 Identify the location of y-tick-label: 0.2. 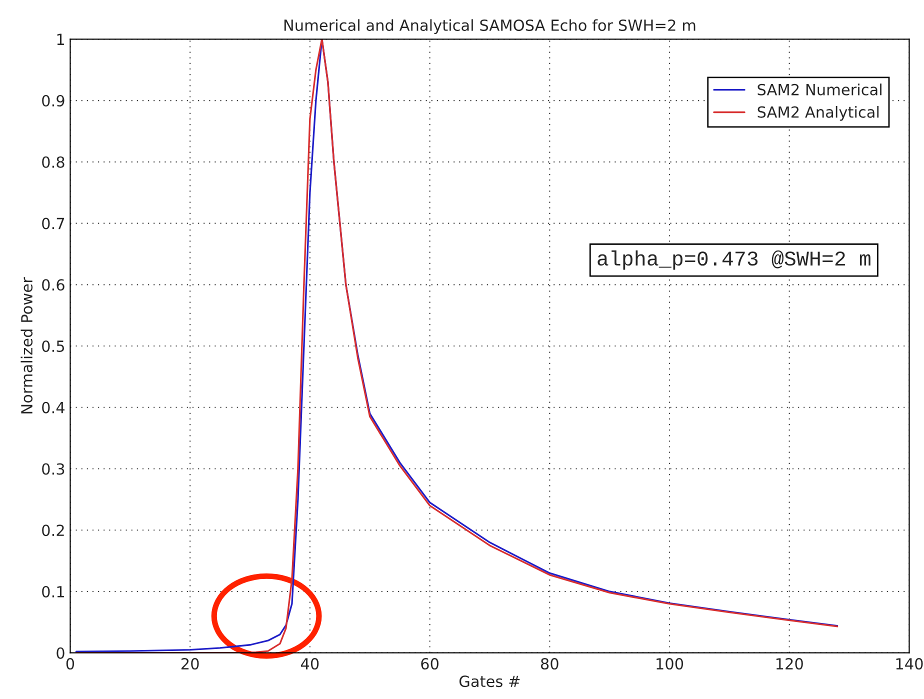
(53, 530).